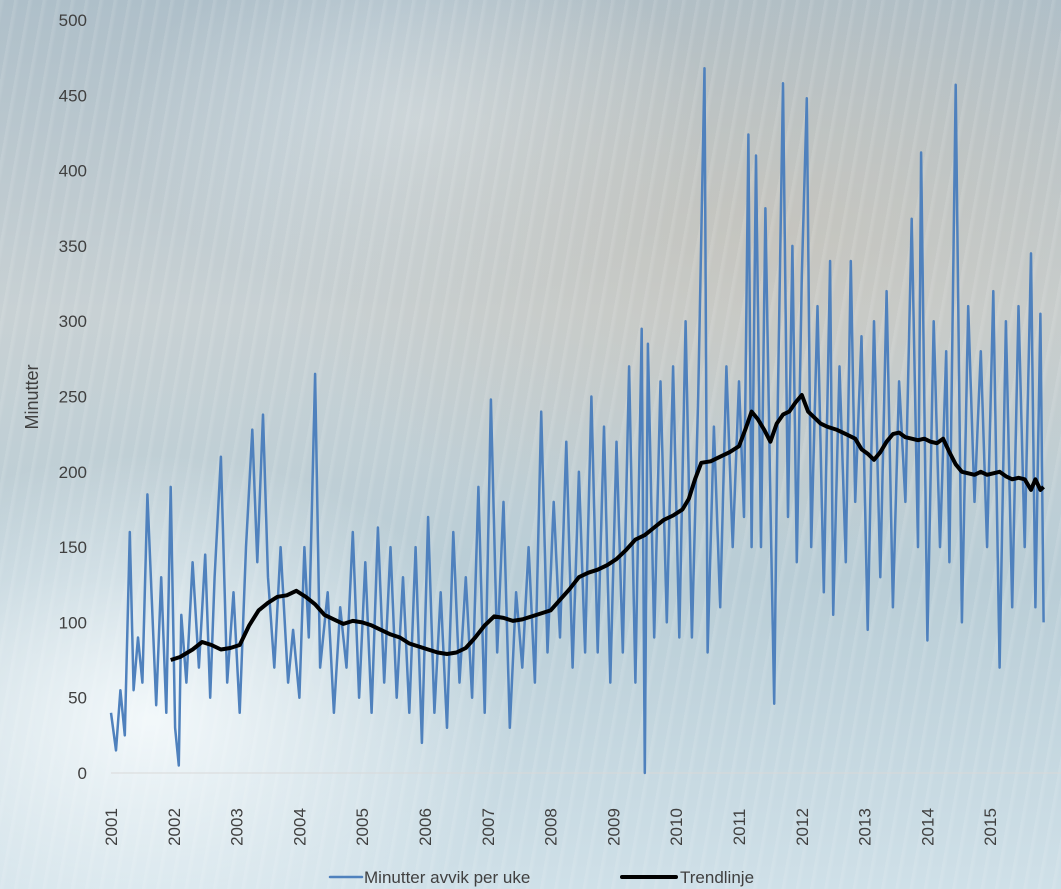 Image resolution: width=1061 pixels, height=889 pixels. What do you see at coordinates (73, 547) in the screenshot?
I see `y-tick-label: 150` at bounding box center [73, 547].